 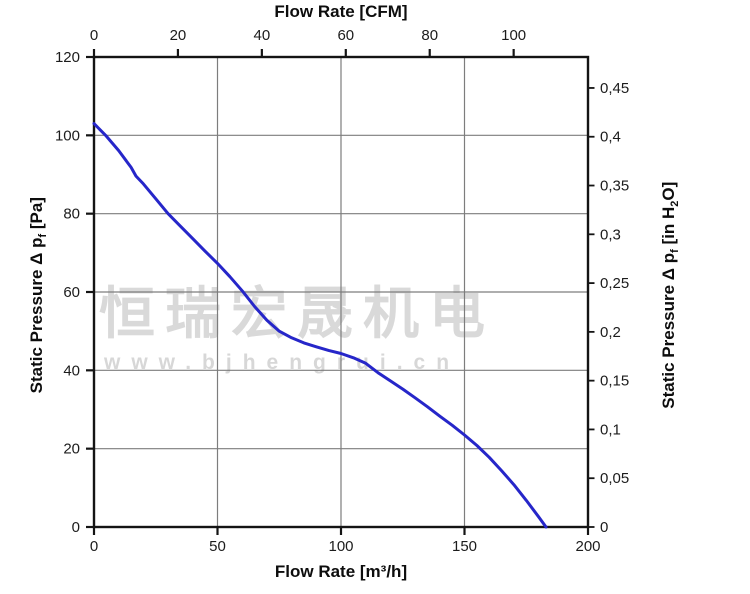 I want to click on watermark-url: www.bjhengrui.cn, so click(x=282, y=362).